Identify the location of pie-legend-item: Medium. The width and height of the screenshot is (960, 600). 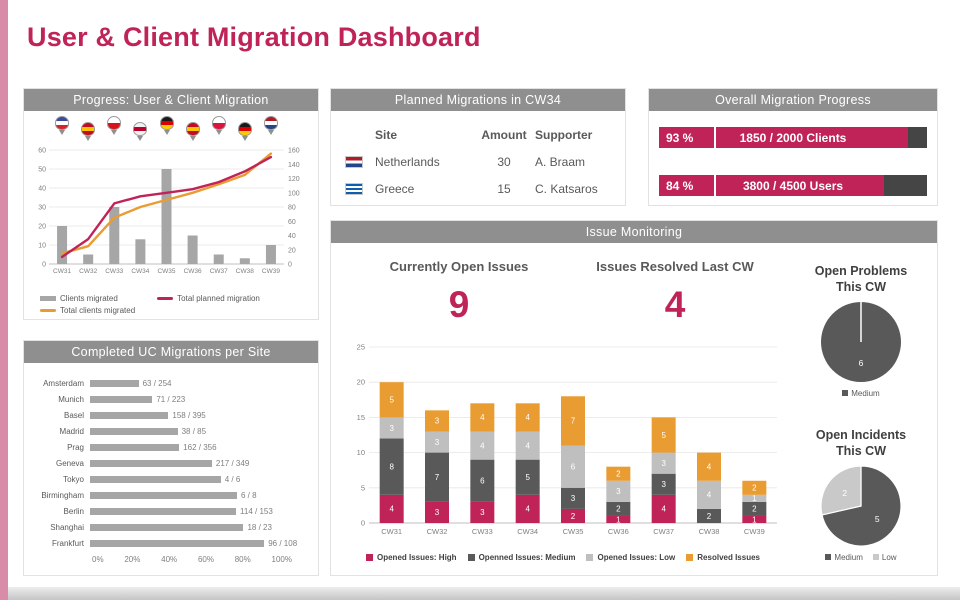
(844, 557).